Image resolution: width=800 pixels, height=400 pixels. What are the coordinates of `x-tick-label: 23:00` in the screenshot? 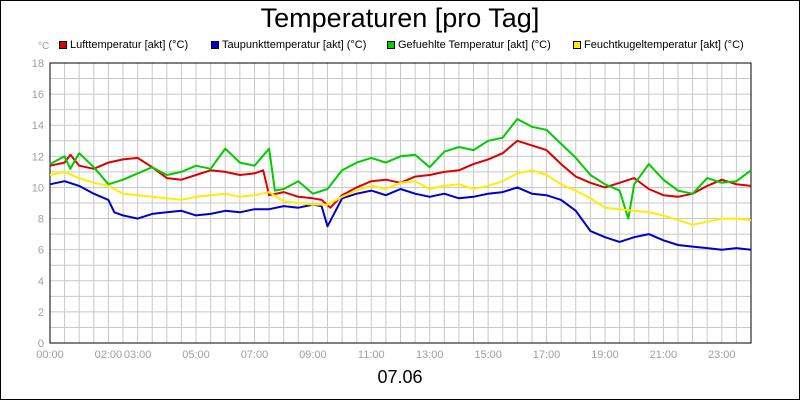 It's located at (722, 355).